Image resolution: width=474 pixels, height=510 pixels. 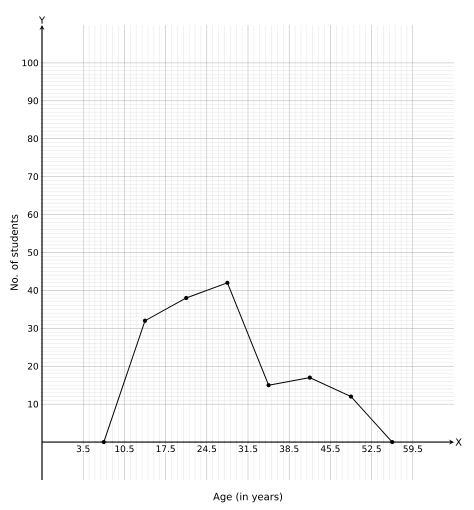 What do you see at coordinates (83, 448) in the screenshot?
I see `x-tick-label: 3.5` at bounding box center [83, 448].